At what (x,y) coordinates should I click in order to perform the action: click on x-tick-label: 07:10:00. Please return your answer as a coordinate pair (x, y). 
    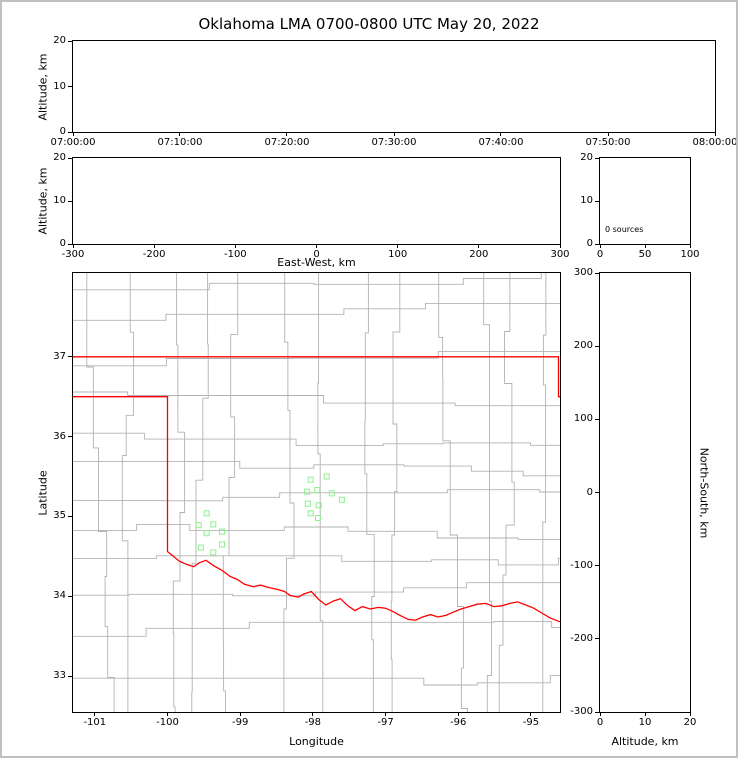
    Looking at the image, I should click on (180, 142).